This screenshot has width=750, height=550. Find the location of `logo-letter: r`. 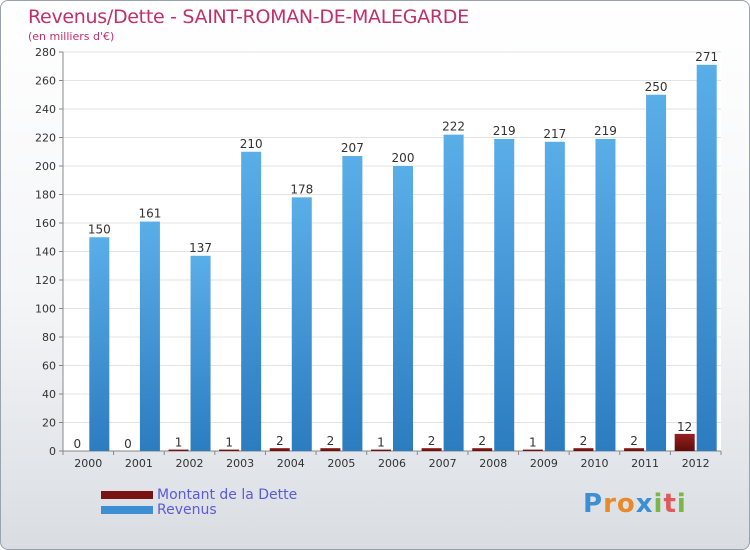

logo-letter: r is located at coordinates (610, 504).